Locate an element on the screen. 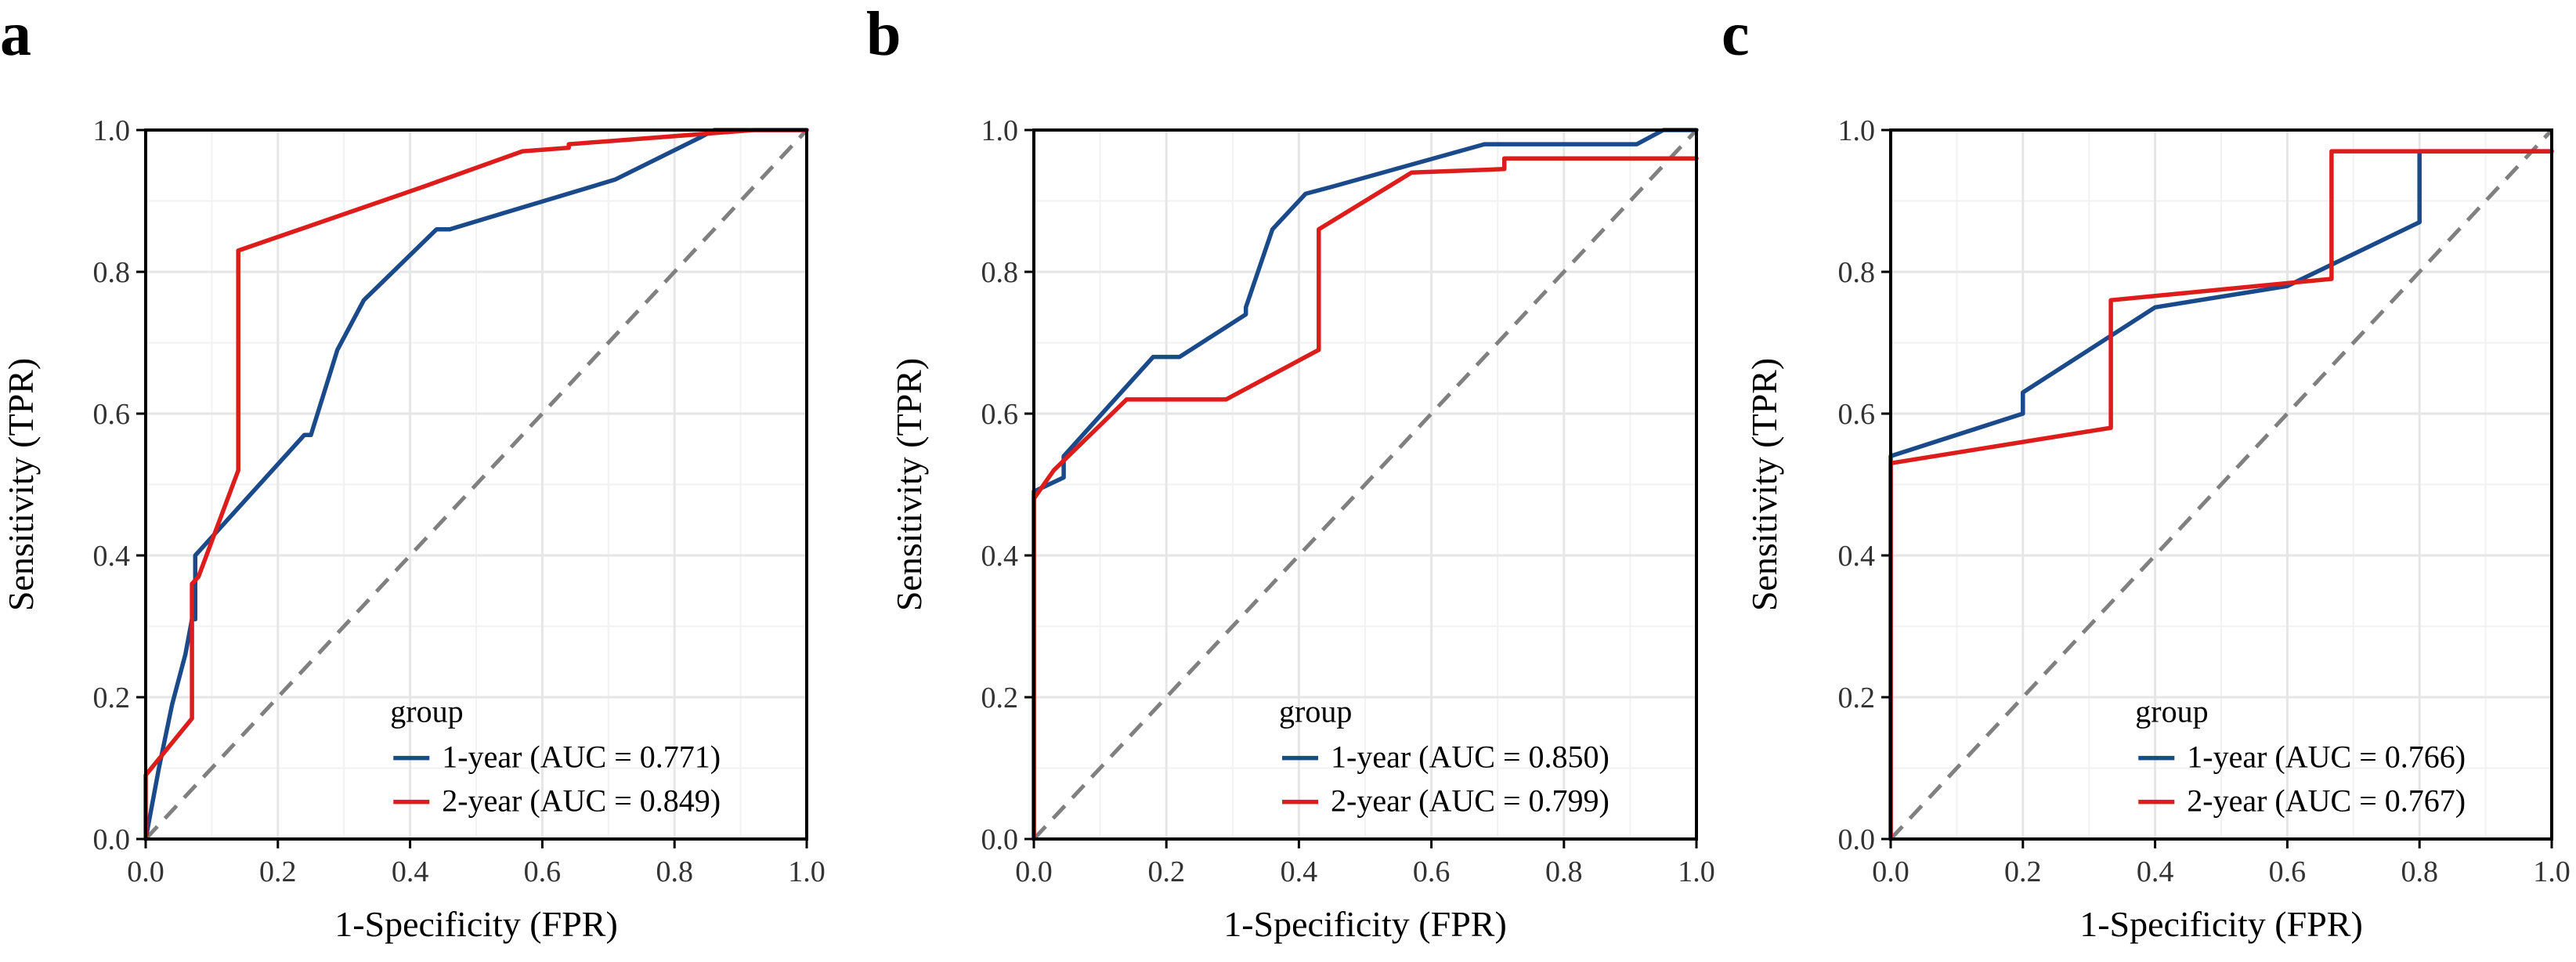  panel-label: b is located at coordinates (883, 34).